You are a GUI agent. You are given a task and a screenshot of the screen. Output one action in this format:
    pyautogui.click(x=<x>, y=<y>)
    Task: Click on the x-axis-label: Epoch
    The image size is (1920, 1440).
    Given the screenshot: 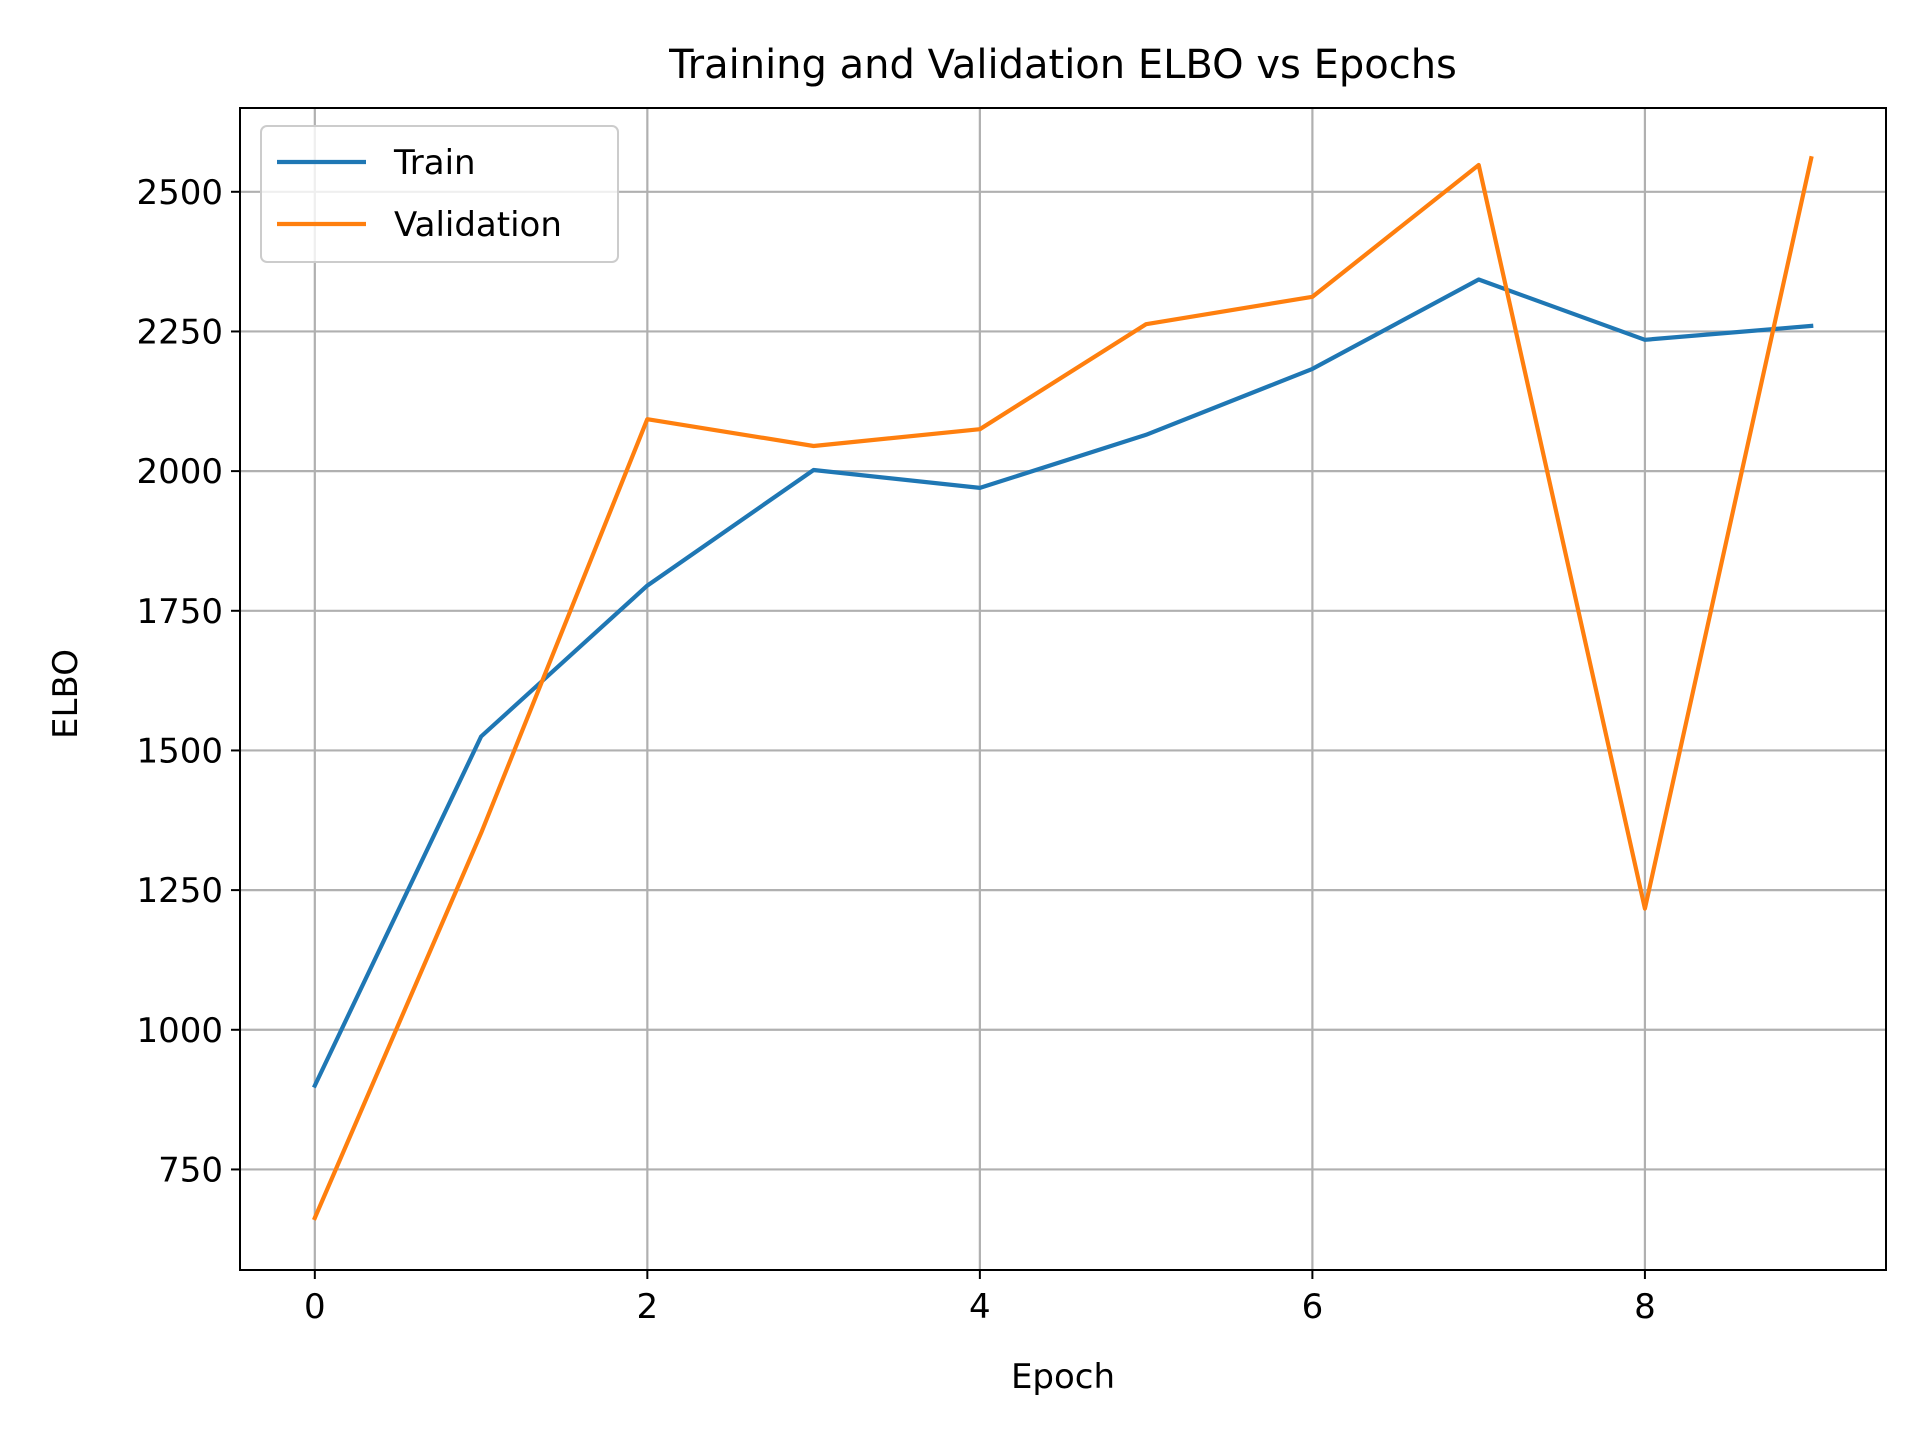 What is the action you would take?
    pyautogui.click(x=1063, y=1377)
    